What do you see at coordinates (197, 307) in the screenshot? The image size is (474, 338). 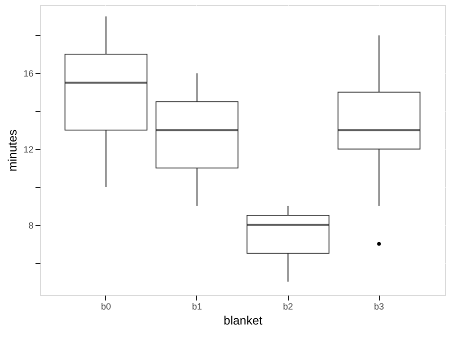 I see `x-tick-label: b1` at bounding box center [197, 307].